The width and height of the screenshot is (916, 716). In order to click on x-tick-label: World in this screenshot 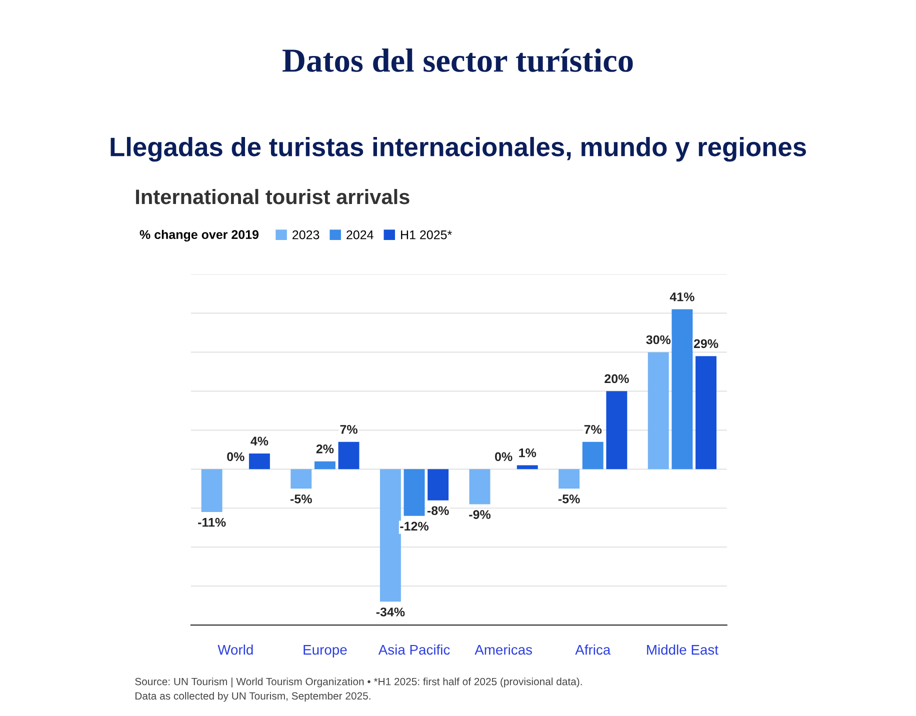, I will do `click(235, 649)`.